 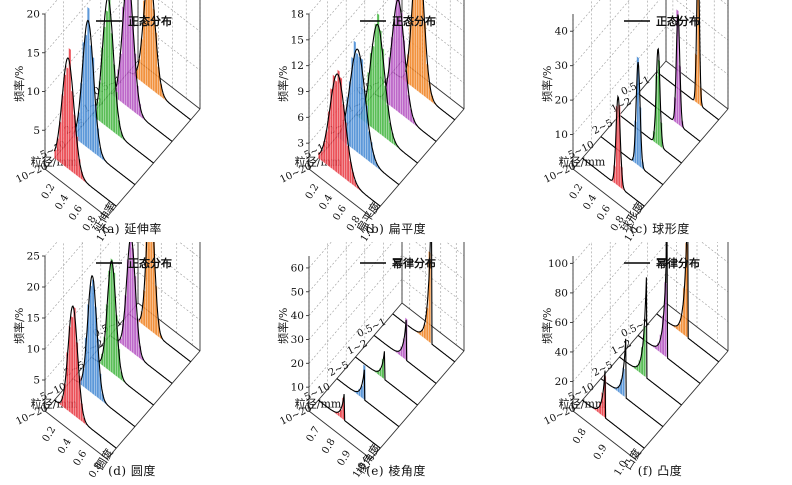 What do you see at coordinates (132, 471) in the screenshot?
I see `caption-roundness: (d) 圆度` at bounding box center [132, 471].